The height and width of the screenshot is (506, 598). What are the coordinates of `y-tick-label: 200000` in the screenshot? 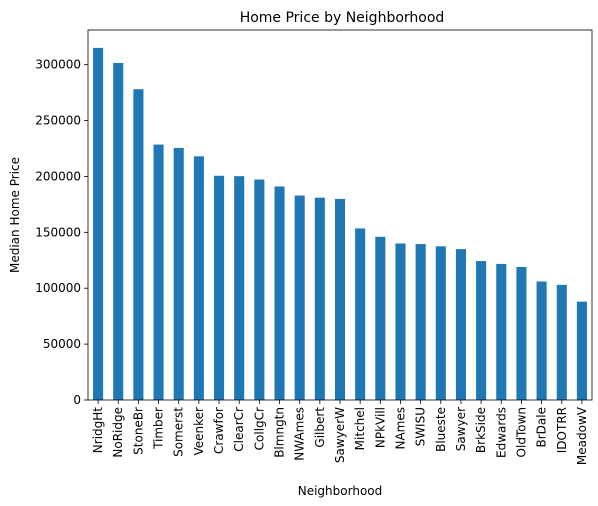 It's located at (58, 176).